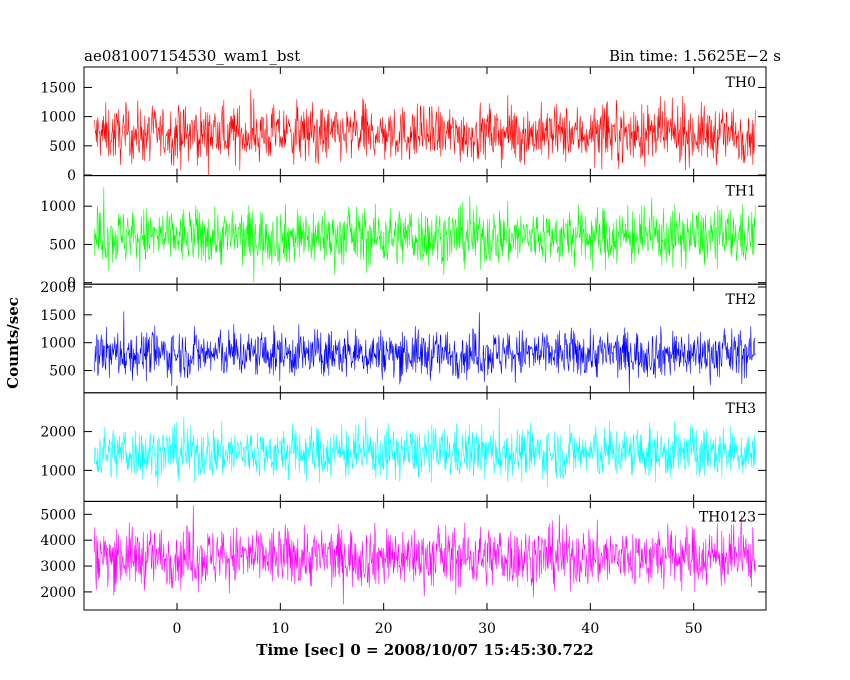 The height and width of the screenshot is (680, 850). I want to click on panel-label-th0123: TH0123, so click(727, 517).